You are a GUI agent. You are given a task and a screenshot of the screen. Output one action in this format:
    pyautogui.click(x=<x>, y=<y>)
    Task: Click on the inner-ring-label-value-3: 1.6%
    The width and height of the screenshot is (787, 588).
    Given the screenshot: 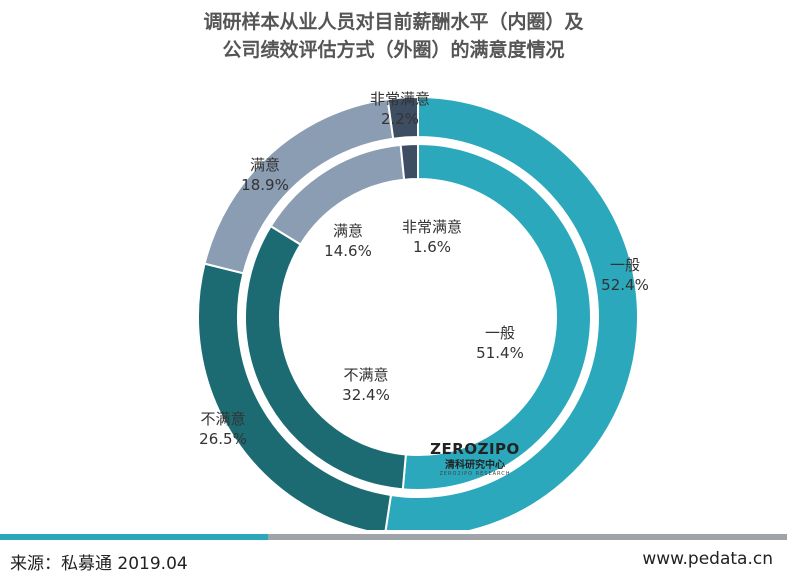 What is the action you would take?
    pyautogui.click(x=432, y=247)
    